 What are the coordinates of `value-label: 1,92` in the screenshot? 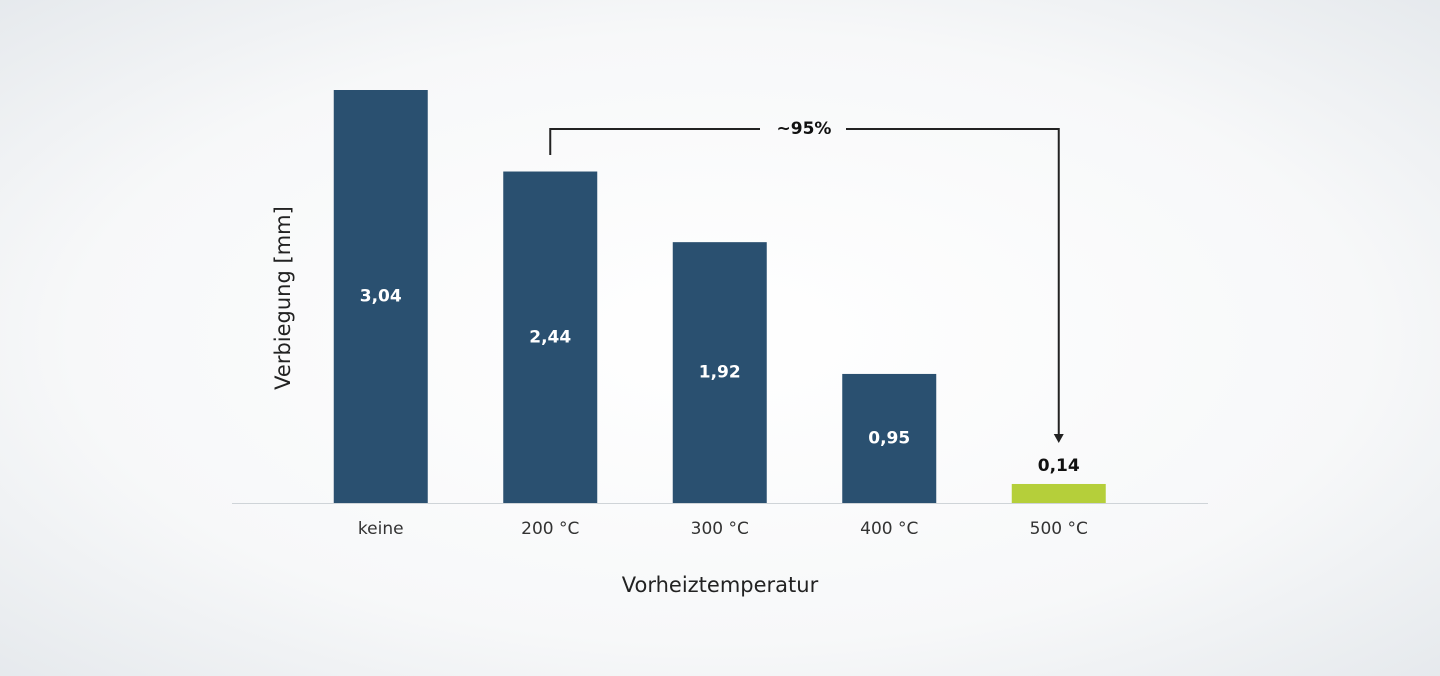 It's located at (720, 373).